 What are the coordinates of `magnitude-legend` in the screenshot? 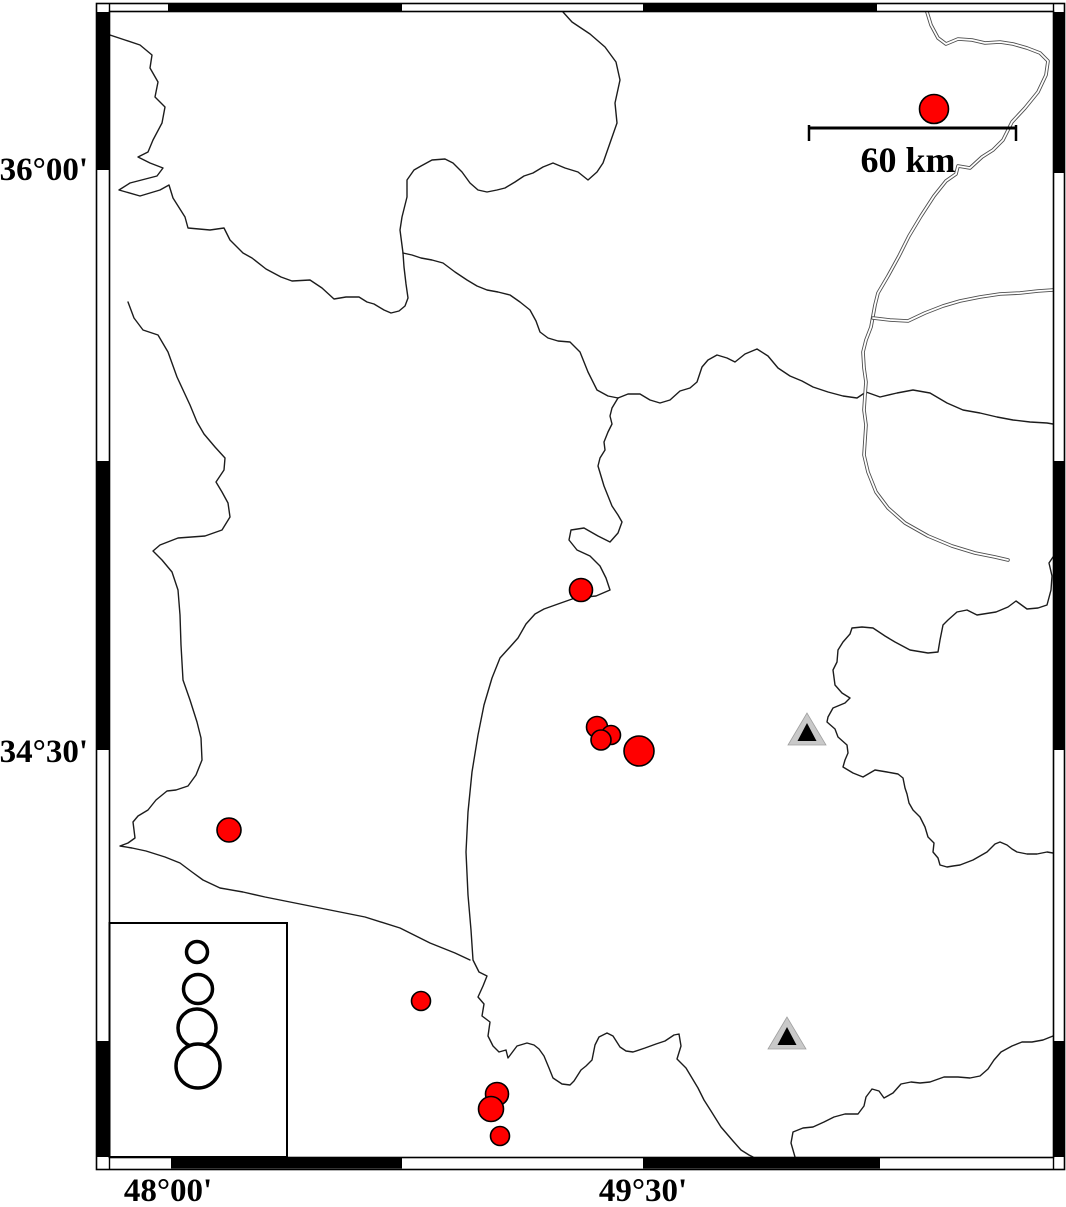 It's located at (198, 1040).